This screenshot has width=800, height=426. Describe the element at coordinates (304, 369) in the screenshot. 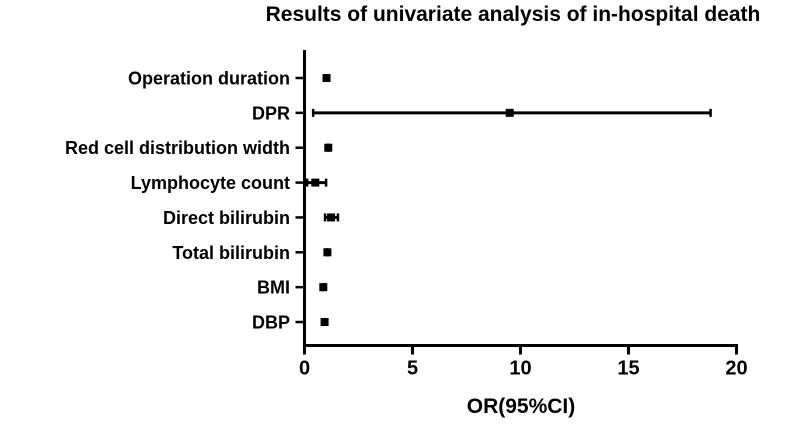

I see `x-tick-label: 0` at that location.